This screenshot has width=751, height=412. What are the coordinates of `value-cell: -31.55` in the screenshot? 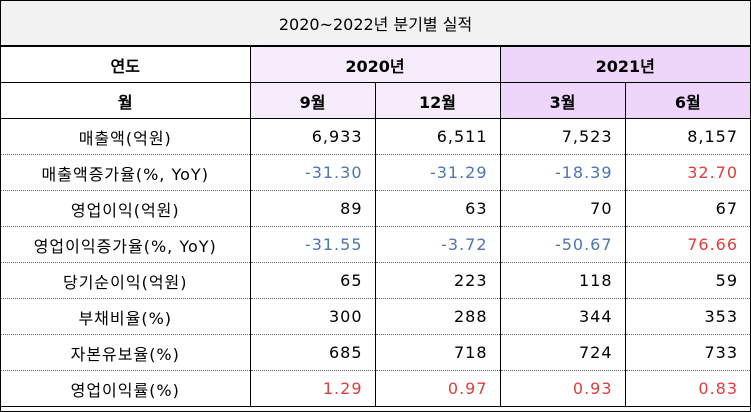 It's located at (312, 244).